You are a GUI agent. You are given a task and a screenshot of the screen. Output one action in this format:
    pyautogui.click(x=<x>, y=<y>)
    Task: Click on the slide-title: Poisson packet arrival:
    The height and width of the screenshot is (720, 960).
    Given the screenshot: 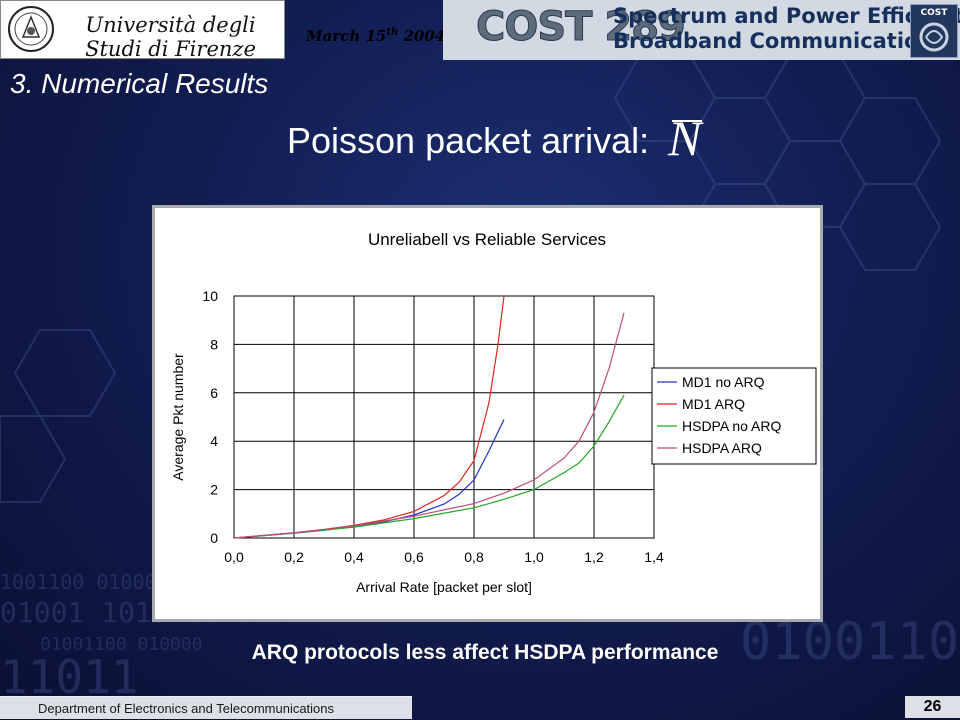 What is the action you would take?
    pyautogui.click(x=468, y=140)
    